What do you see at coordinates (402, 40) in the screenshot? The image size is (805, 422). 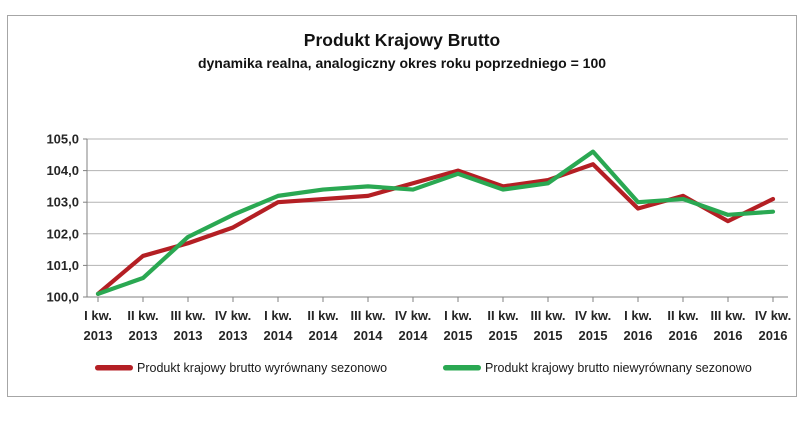 I see `chart-title: Produkt Krajowy Brutto` at bounding box center [402, 40].